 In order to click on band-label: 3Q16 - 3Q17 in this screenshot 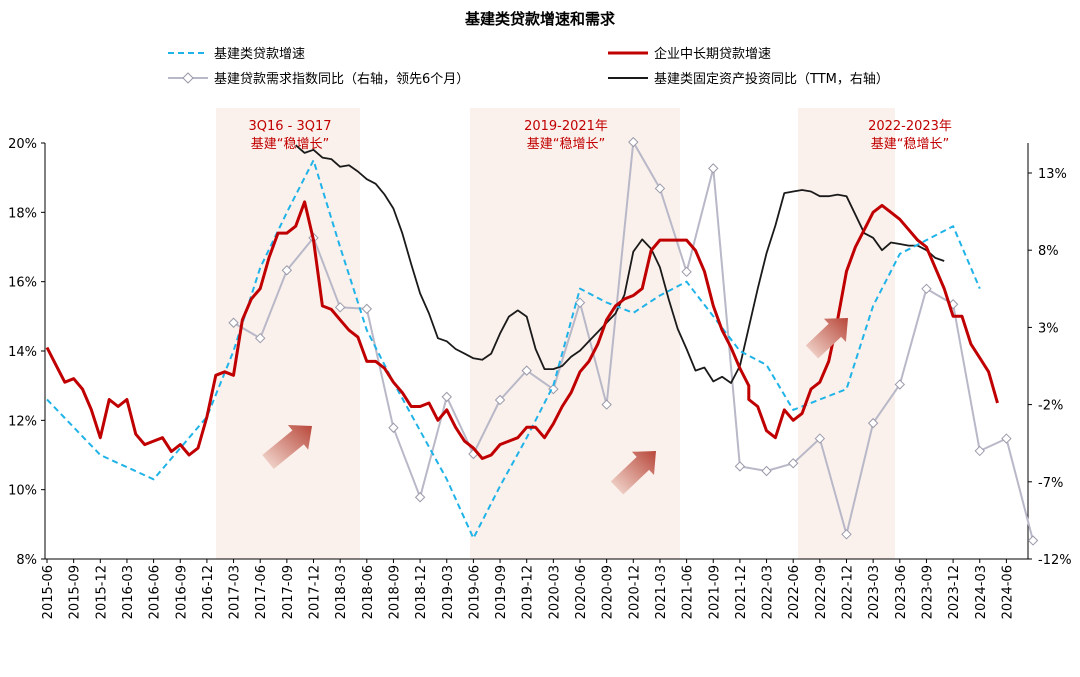, I will do `click(289, 126)`.